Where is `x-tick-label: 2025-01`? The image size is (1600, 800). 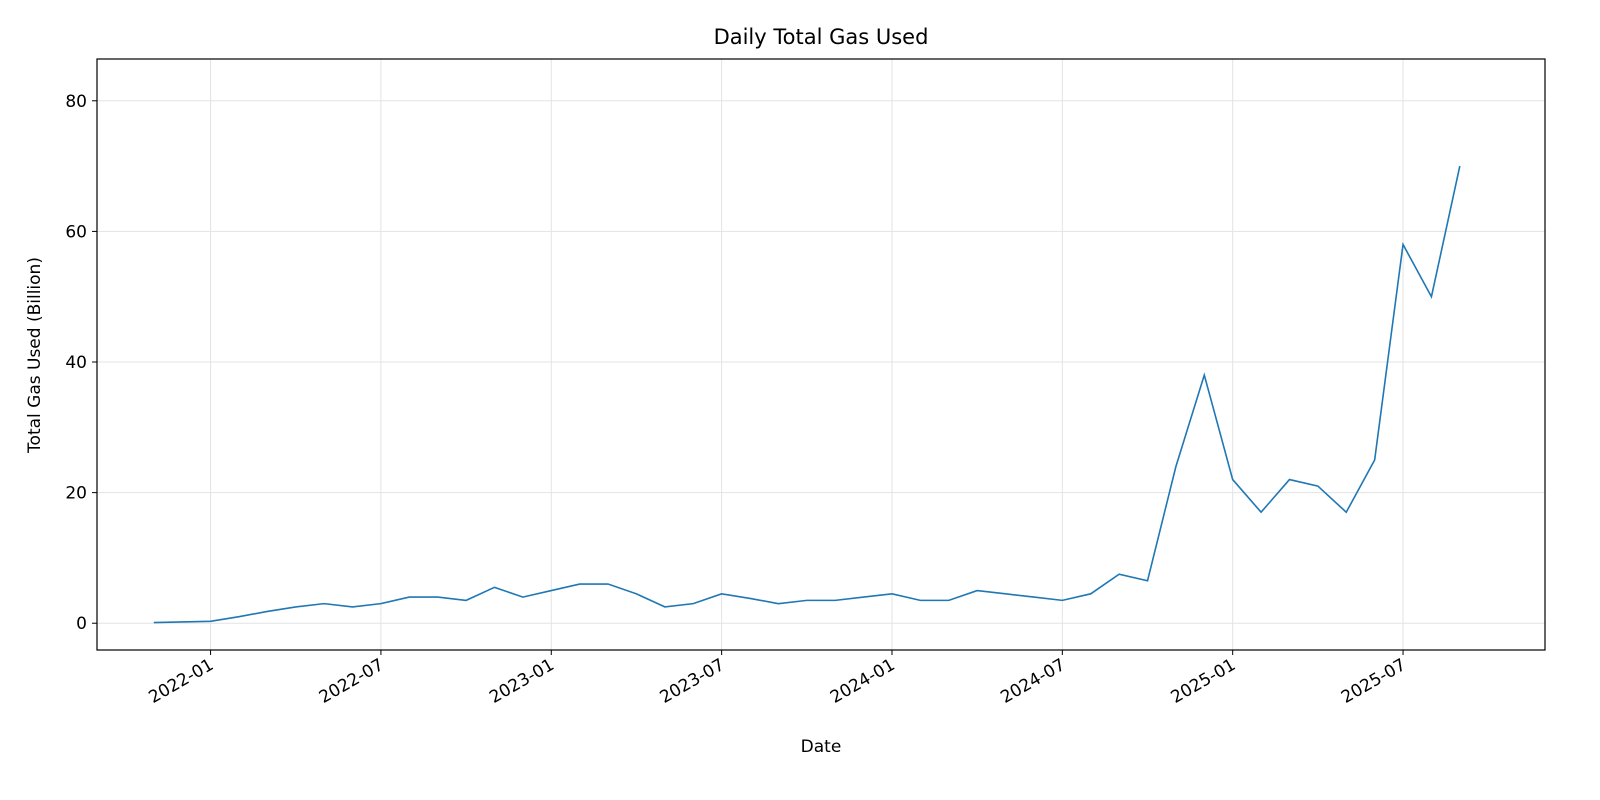
x-tick-label: 2025-01 is located at coordinates (1204, 681).